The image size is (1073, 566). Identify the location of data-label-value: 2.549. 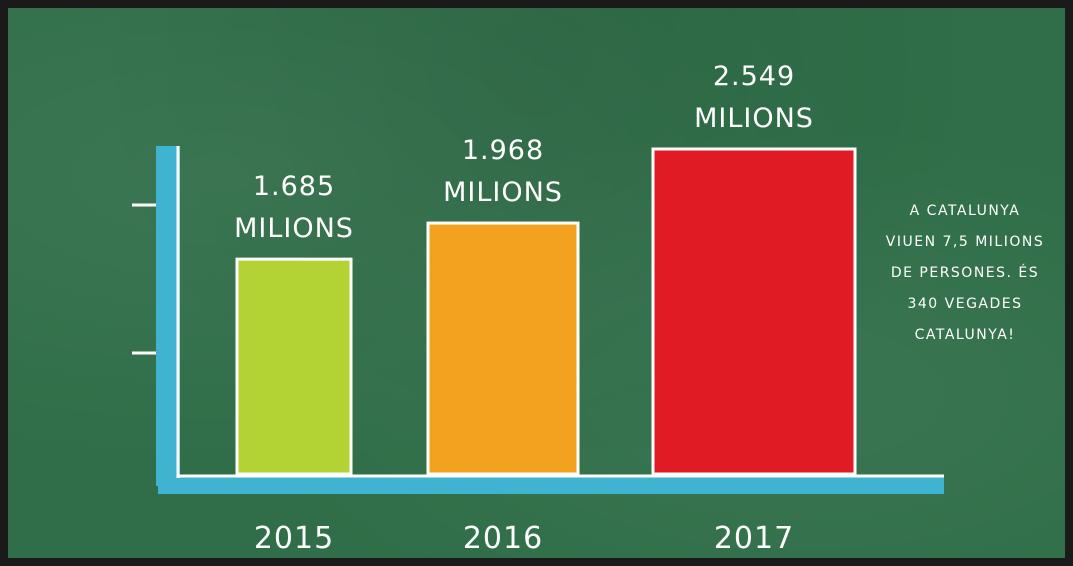
(754, 76).